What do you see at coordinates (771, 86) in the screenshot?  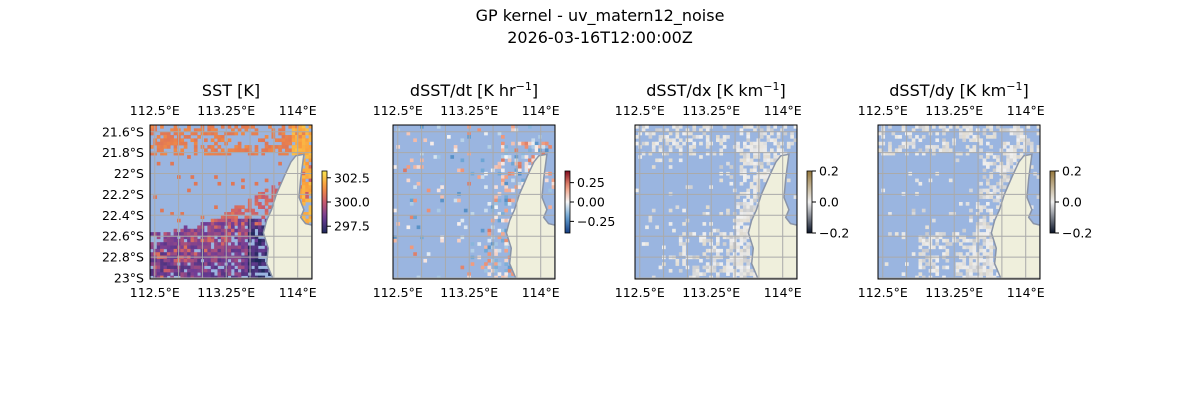 I see `title-superscript: −1` at bounding box center [771, 86].